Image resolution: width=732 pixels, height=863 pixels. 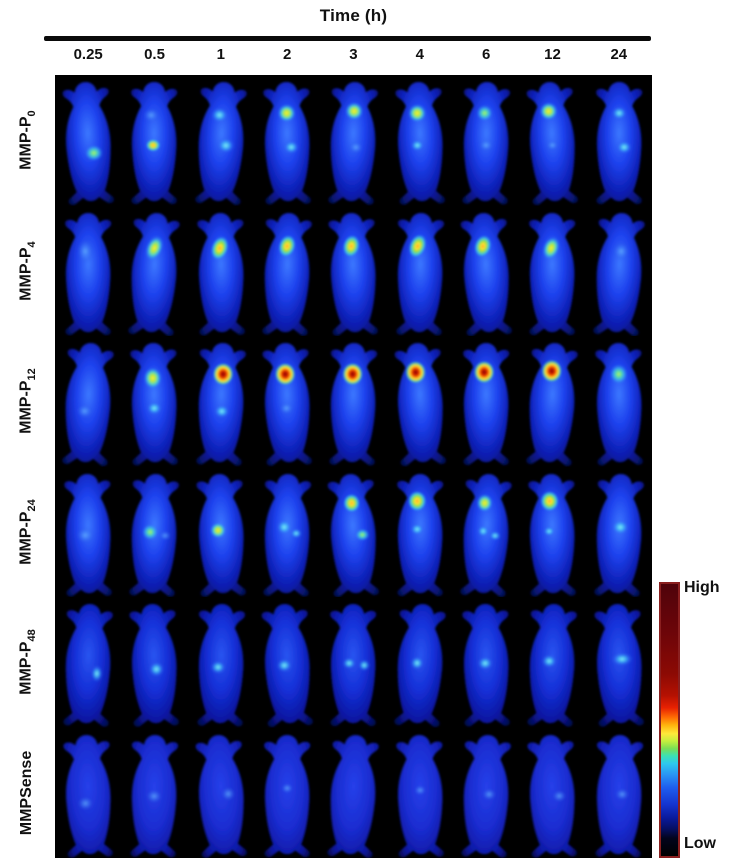 I want to click on time-tick-label: 3, so click(x=353, y=54).